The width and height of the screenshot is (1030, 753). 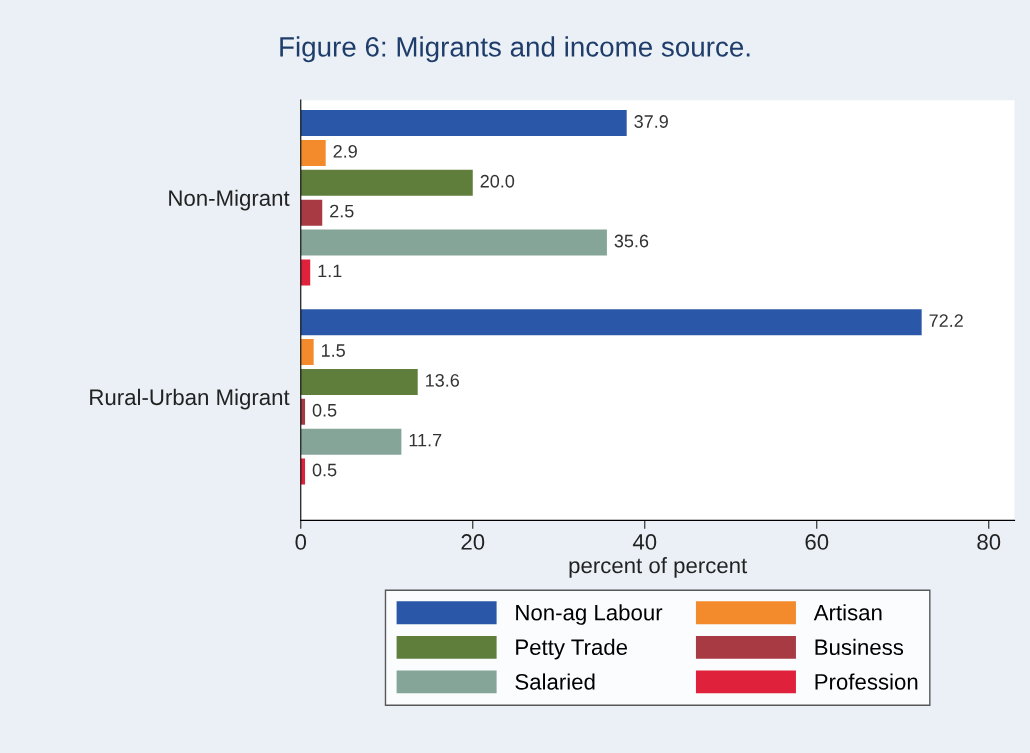 I want to click on legend-label: Petty Trade, so click(x=572, y=649).